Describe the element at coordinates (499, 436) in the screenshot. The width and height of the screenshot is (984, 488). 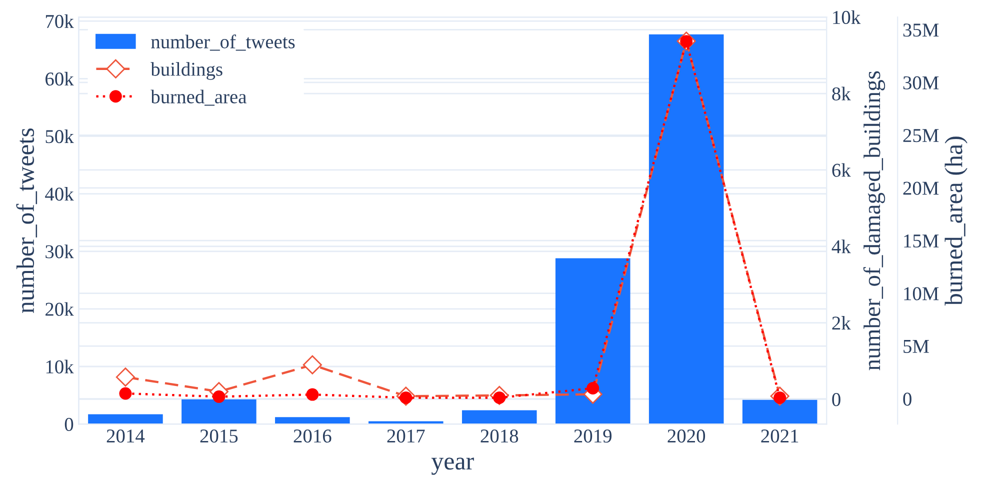
I see `x-tick-label: 2018` at that location.